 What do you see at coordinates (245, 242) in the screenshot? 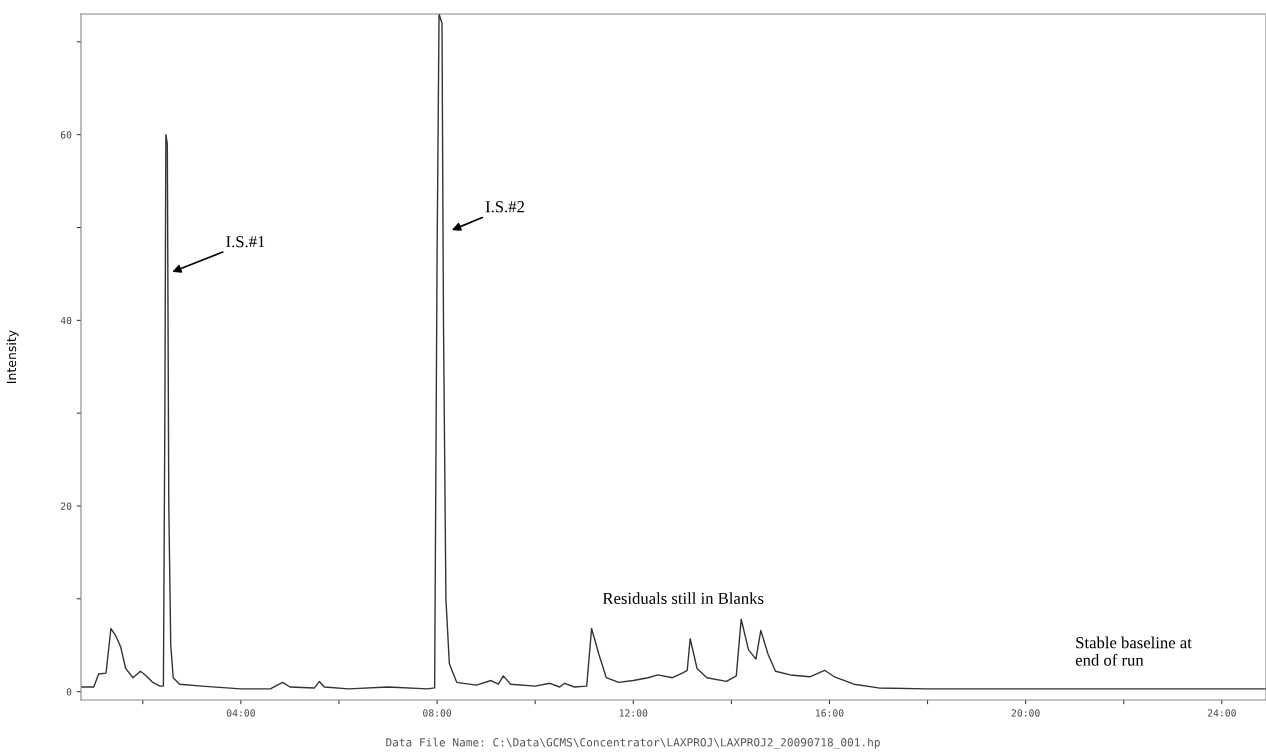
I see `annotation: I.S.#1` at bounding box center [245, 242].